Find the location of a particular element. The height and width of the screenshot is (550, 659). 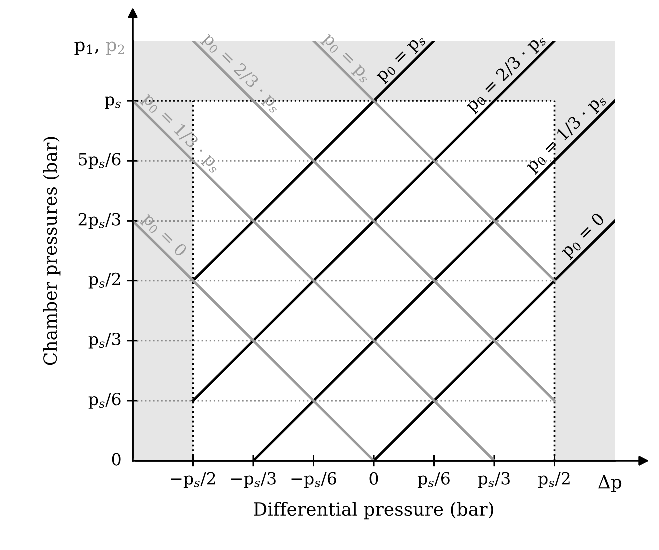

ref-line-label: 5p$_{s}$/6 is located at coordinates (100, 161).